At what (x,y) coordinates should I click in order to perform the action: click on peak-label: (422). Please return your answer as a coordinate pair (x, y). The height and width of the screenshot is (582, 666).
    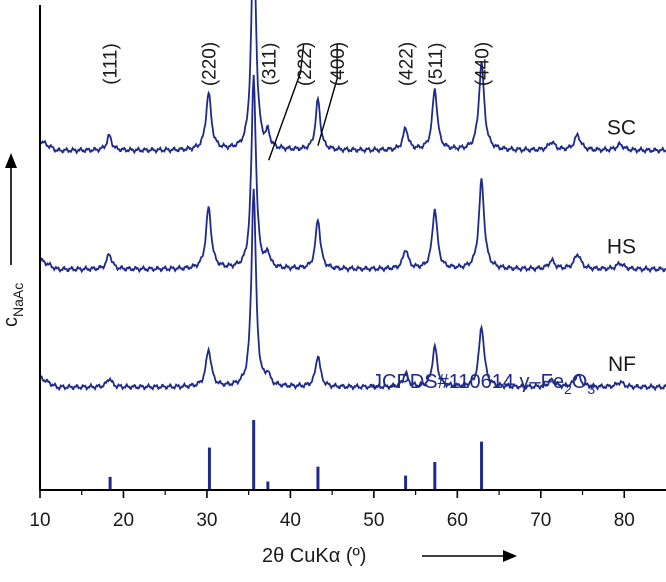
    Looking at the image, I should click on (407, 64).